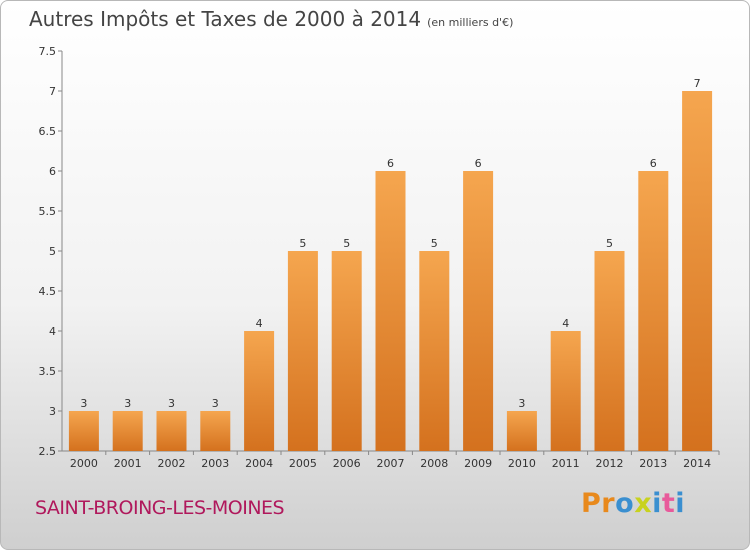 Image resolution: width=750 pixels, height=550 pixels. Describe the element at coordinates (52, 411) in the screenshot. I see `y-tick-label: 3` at that location.